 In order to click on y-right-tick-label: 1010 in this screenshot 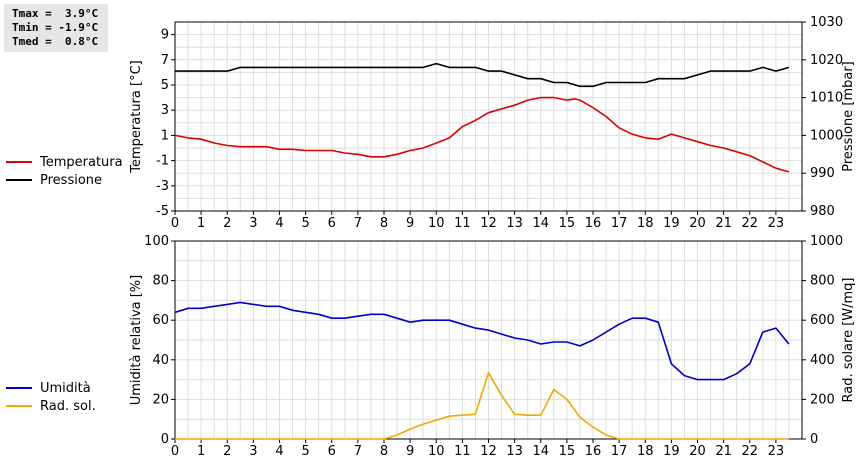, I will do `click(826, 98)`.